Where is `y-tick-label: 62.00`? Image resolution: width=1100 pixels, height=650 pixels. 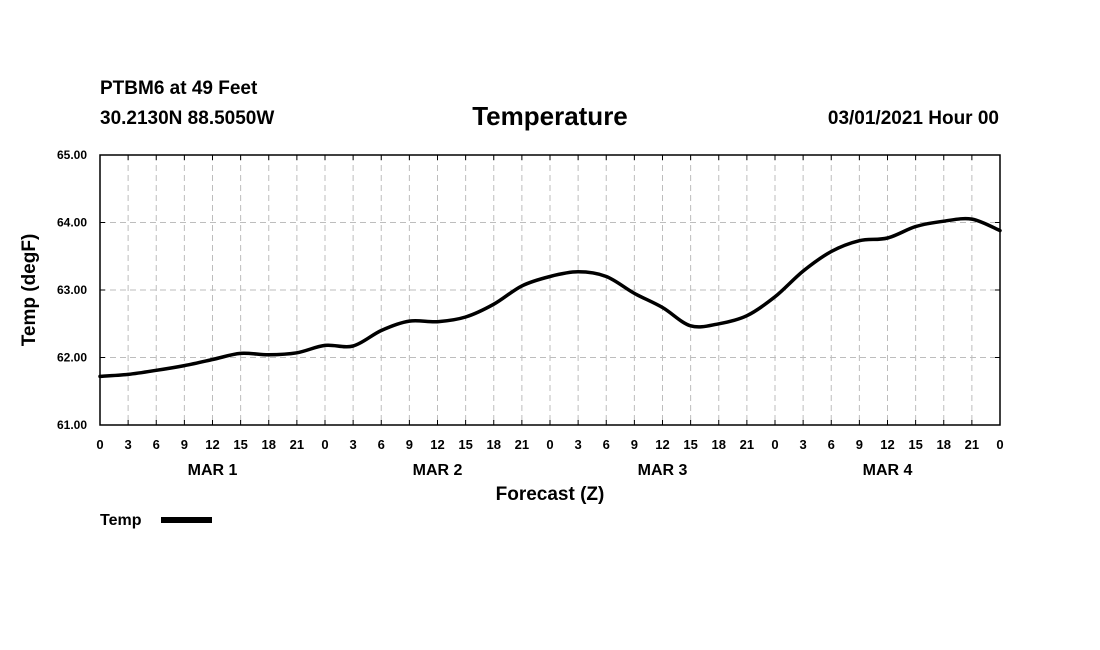
y-tick-label: 62.00 is located at coordinates (72, 358).